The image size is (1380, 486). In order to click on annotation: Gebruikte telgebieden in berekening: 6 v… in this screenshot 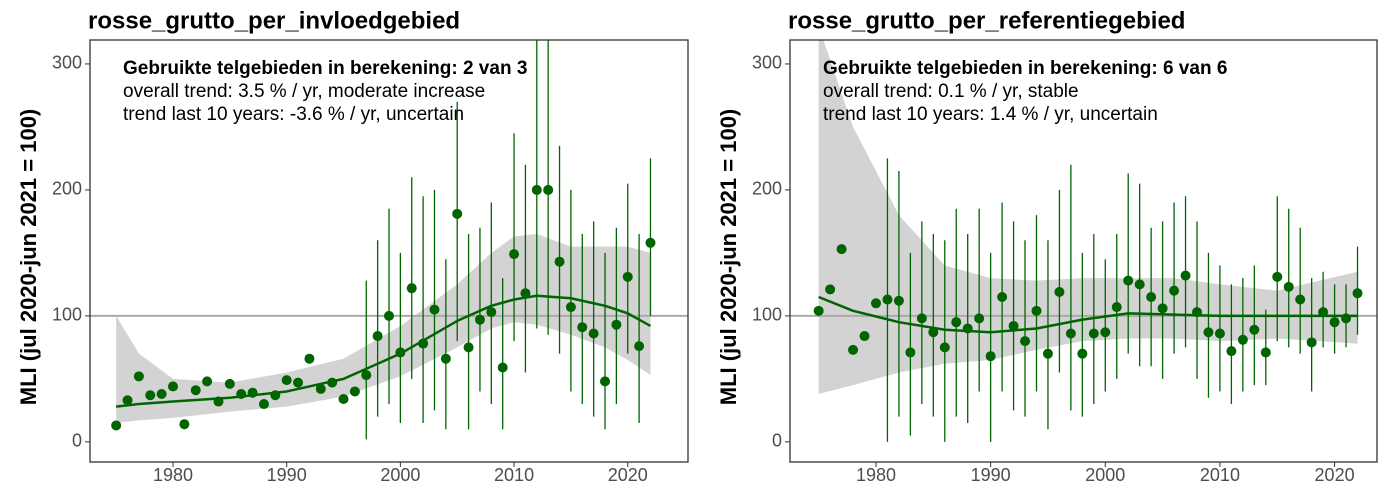, I will do `click(1025, 68)`.